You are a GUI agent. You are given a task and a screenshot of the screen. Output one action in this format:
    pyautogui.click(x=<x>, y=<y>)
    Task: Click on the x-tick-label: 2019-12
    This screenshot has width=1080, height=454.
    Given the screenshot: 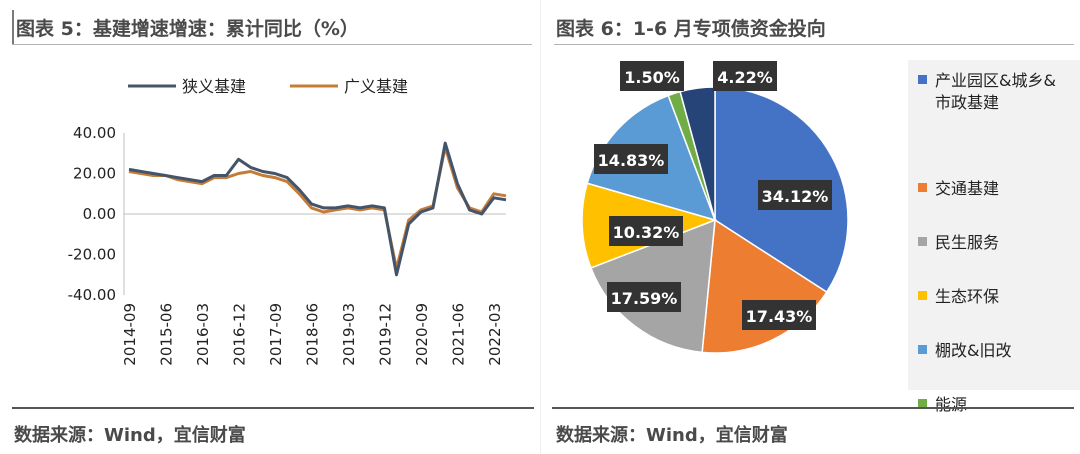 What is the action you would take?
    pyautogui.click(x=385, y=334)
    